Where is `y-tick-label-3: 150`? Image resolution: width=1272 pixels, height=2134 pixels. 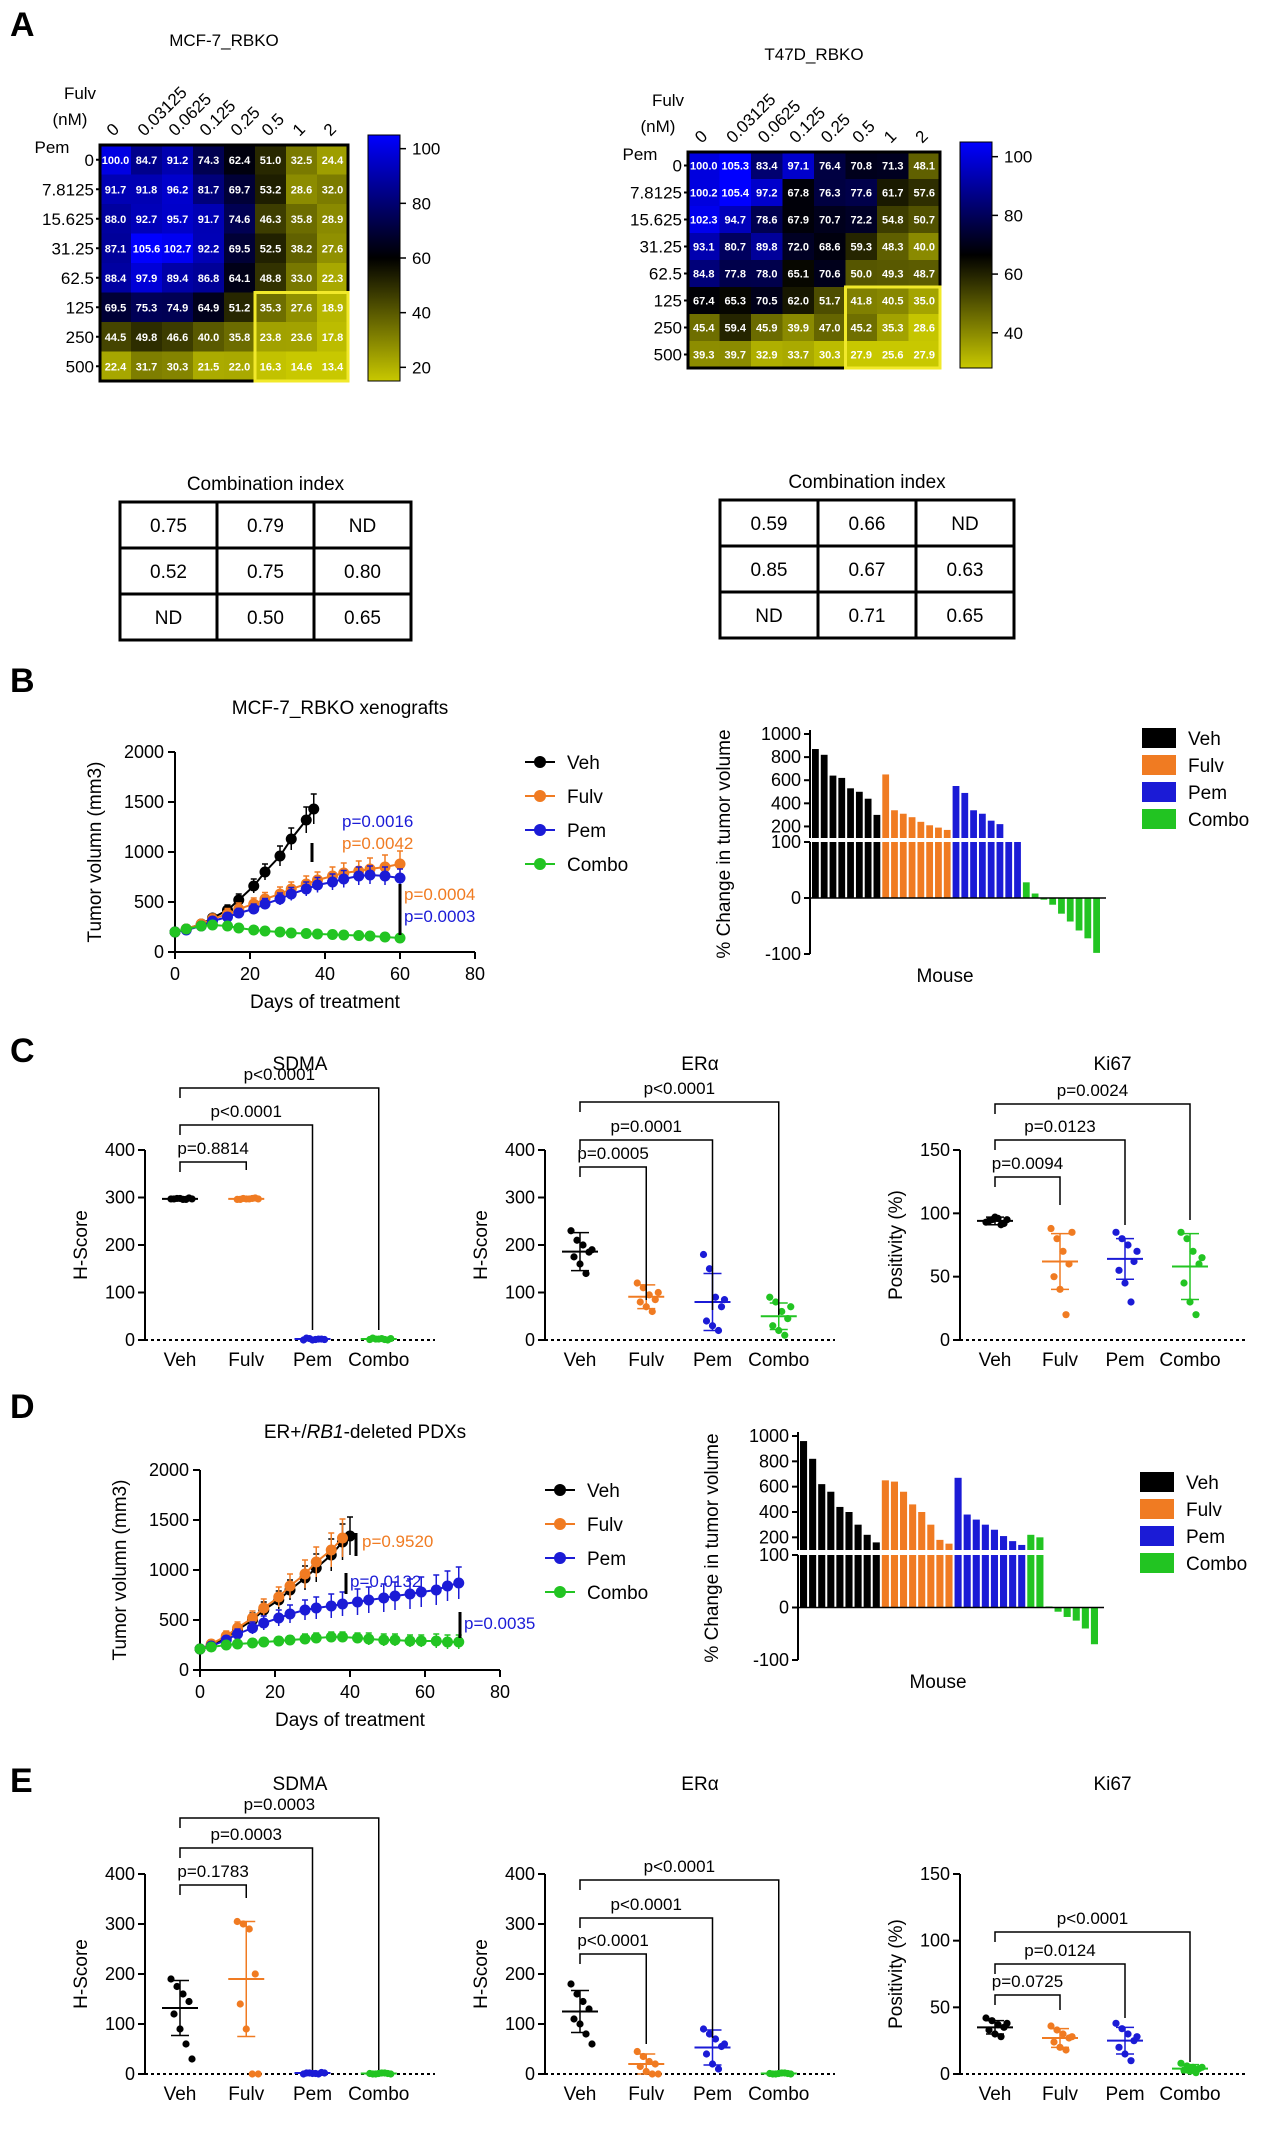
y-tick-label-3: 150 is located at coordinates (935, 1874).